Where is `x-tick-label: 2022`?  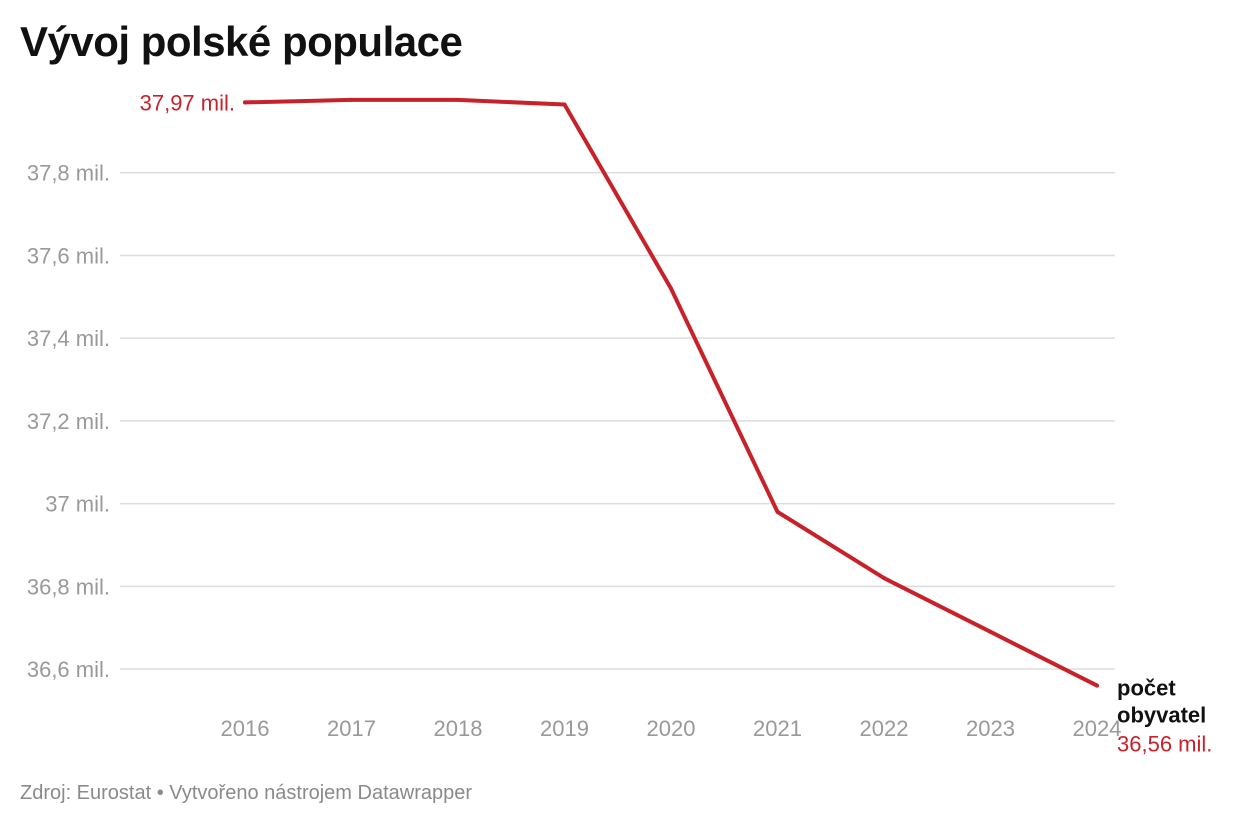 x-tick-label: 2022 is located at coordinates (884, 728).